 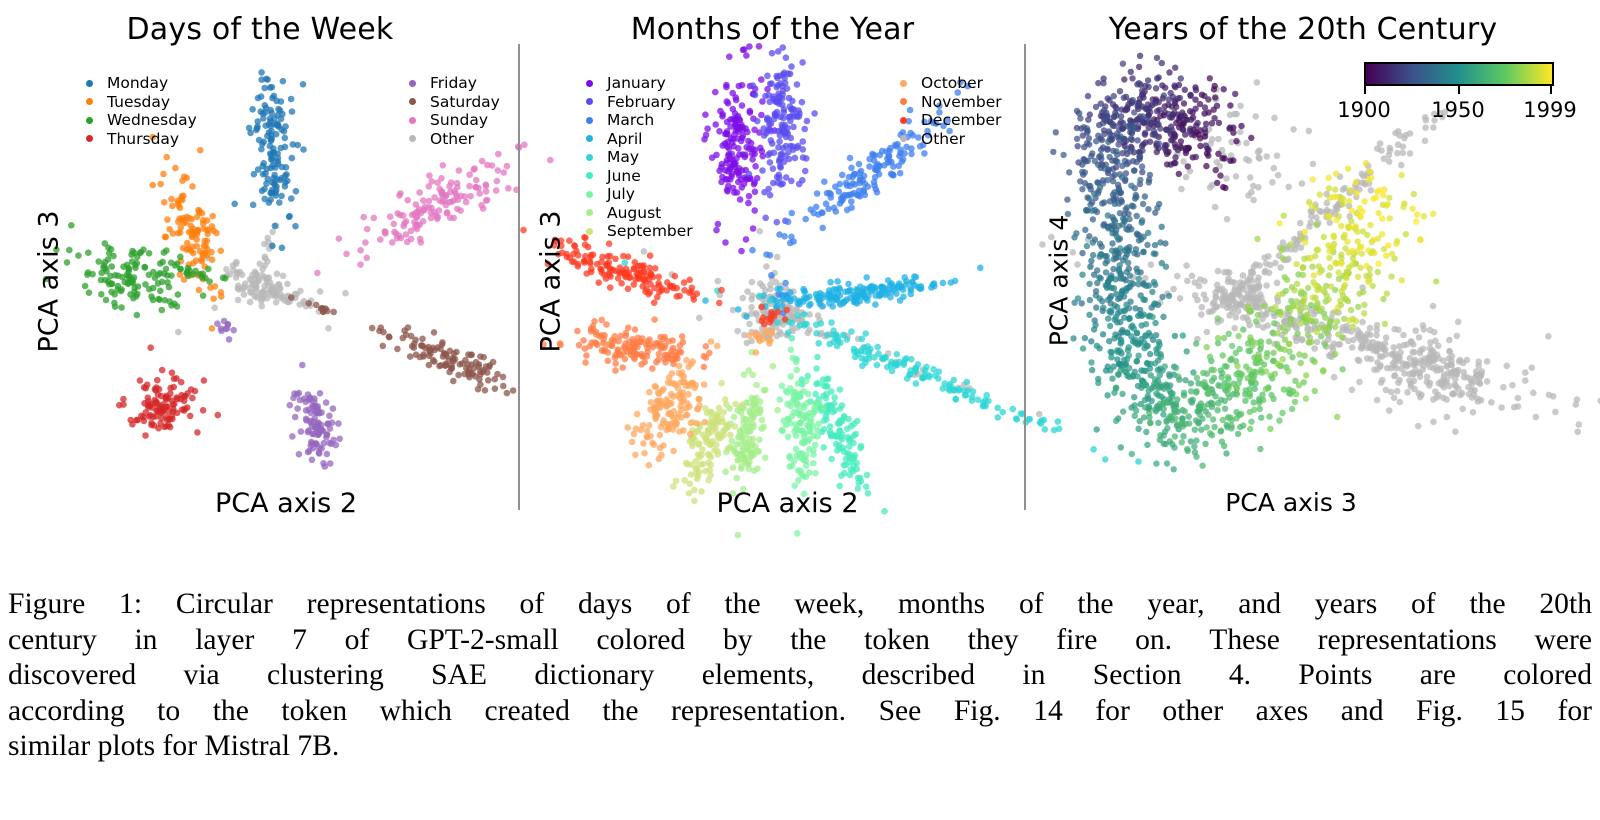 I want to click on colorbar-tick-1900, so click(x=1365, y=90).